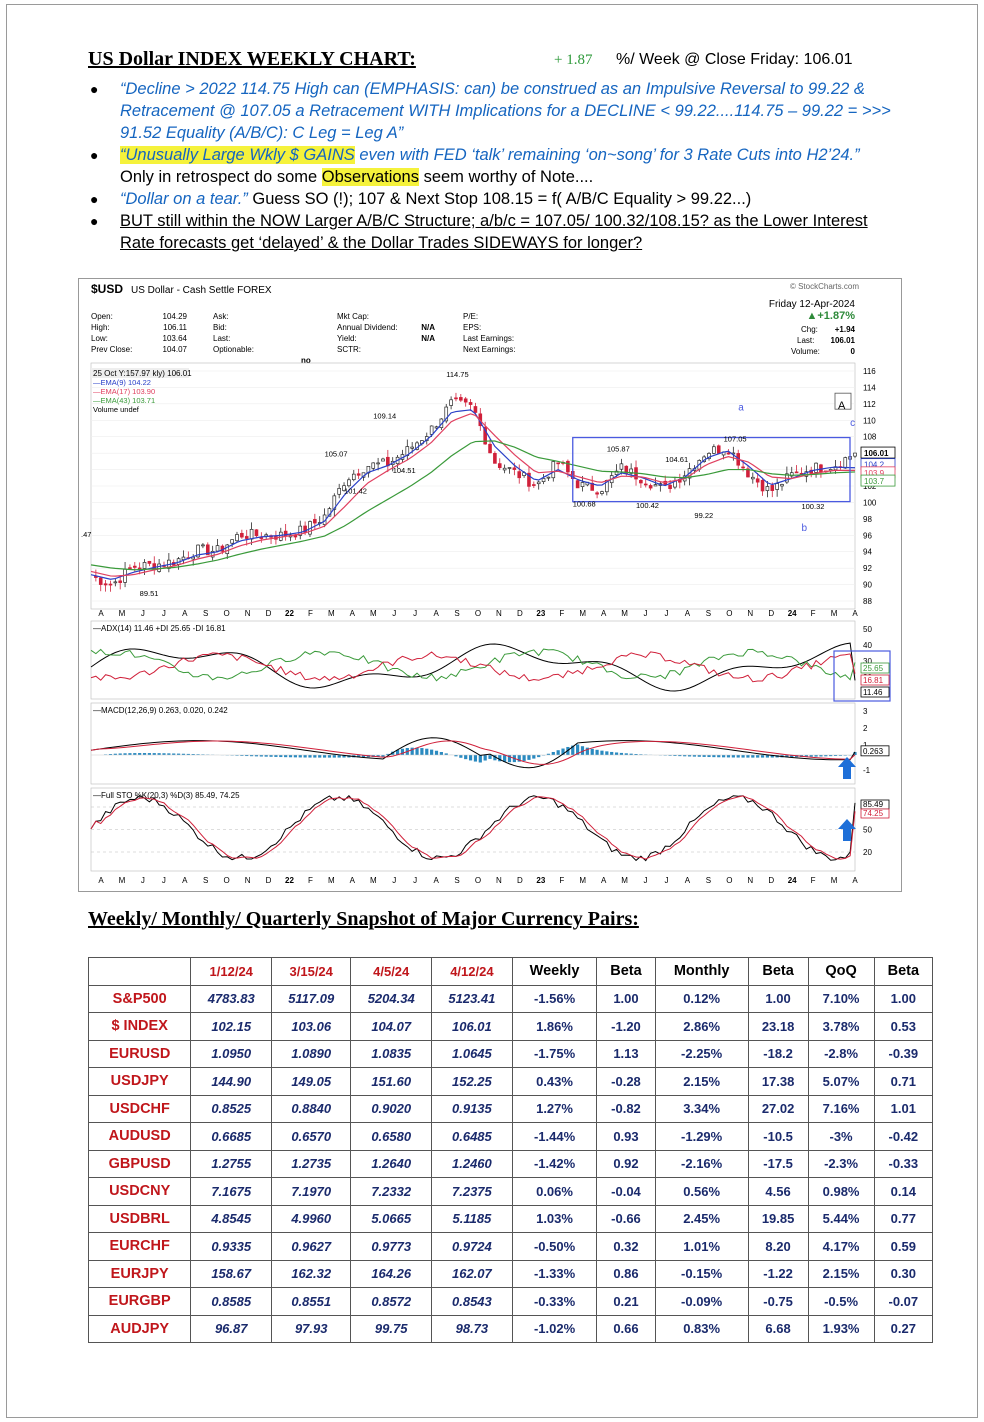 The width and height of the screenshot is (984, 1422). I want to click on table-cell: 162.07, so click(472, 1273).